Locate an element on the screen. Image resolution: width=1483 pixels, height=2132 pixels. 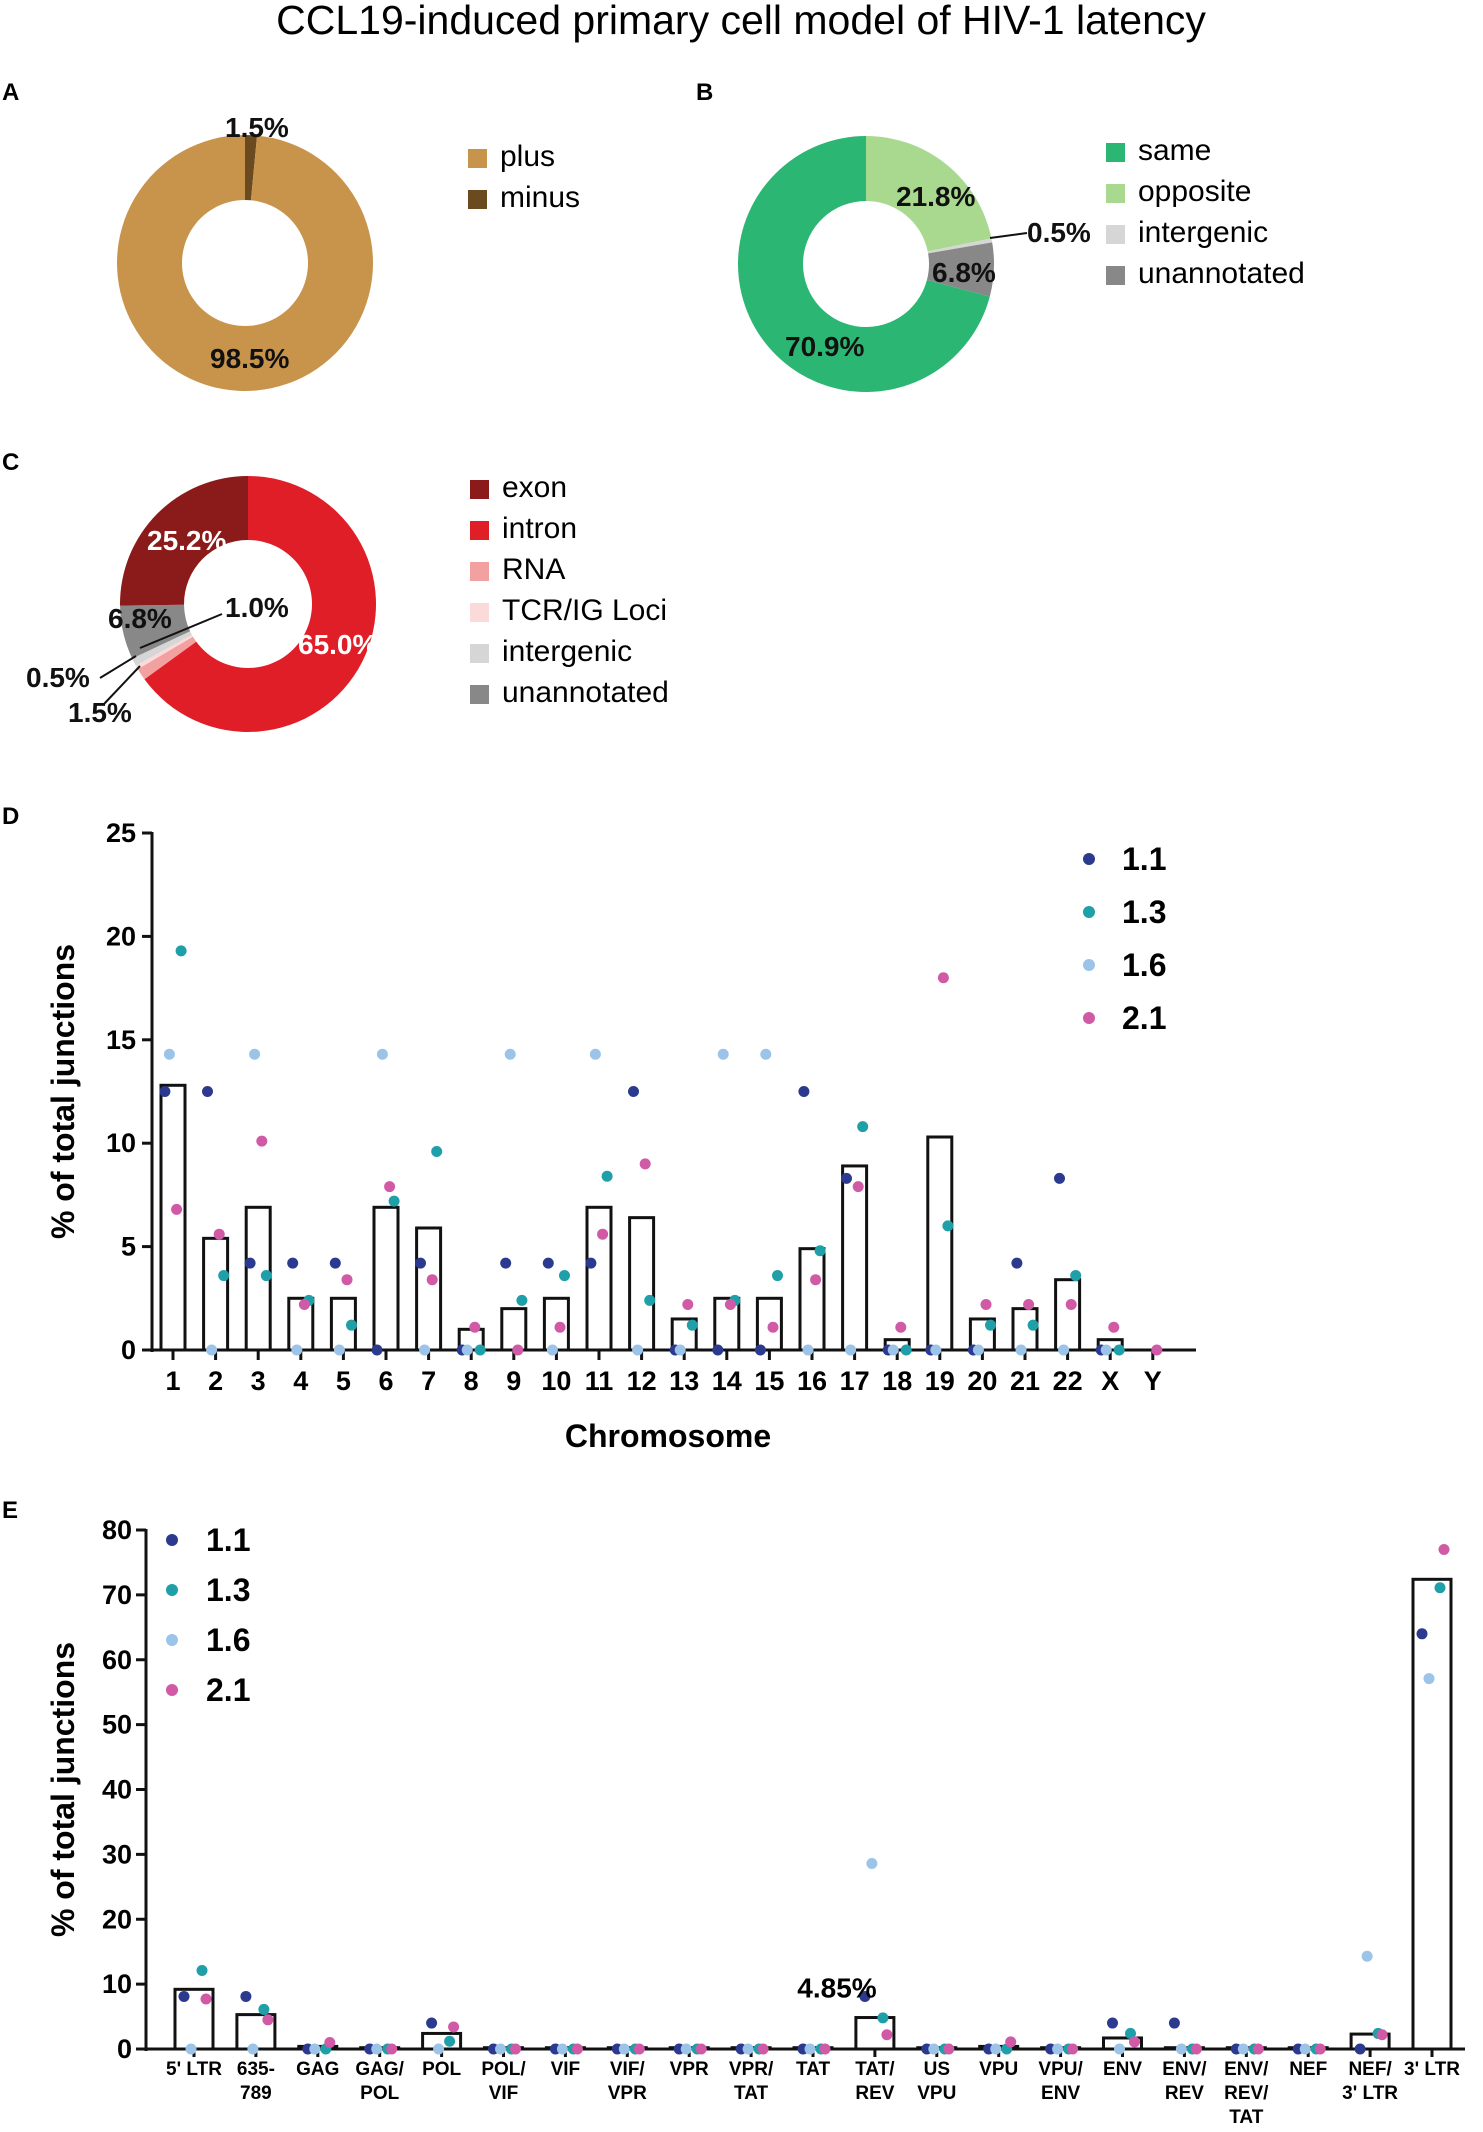
pct-label-unannotated: 6.8% is located at coordinates (964, 272).